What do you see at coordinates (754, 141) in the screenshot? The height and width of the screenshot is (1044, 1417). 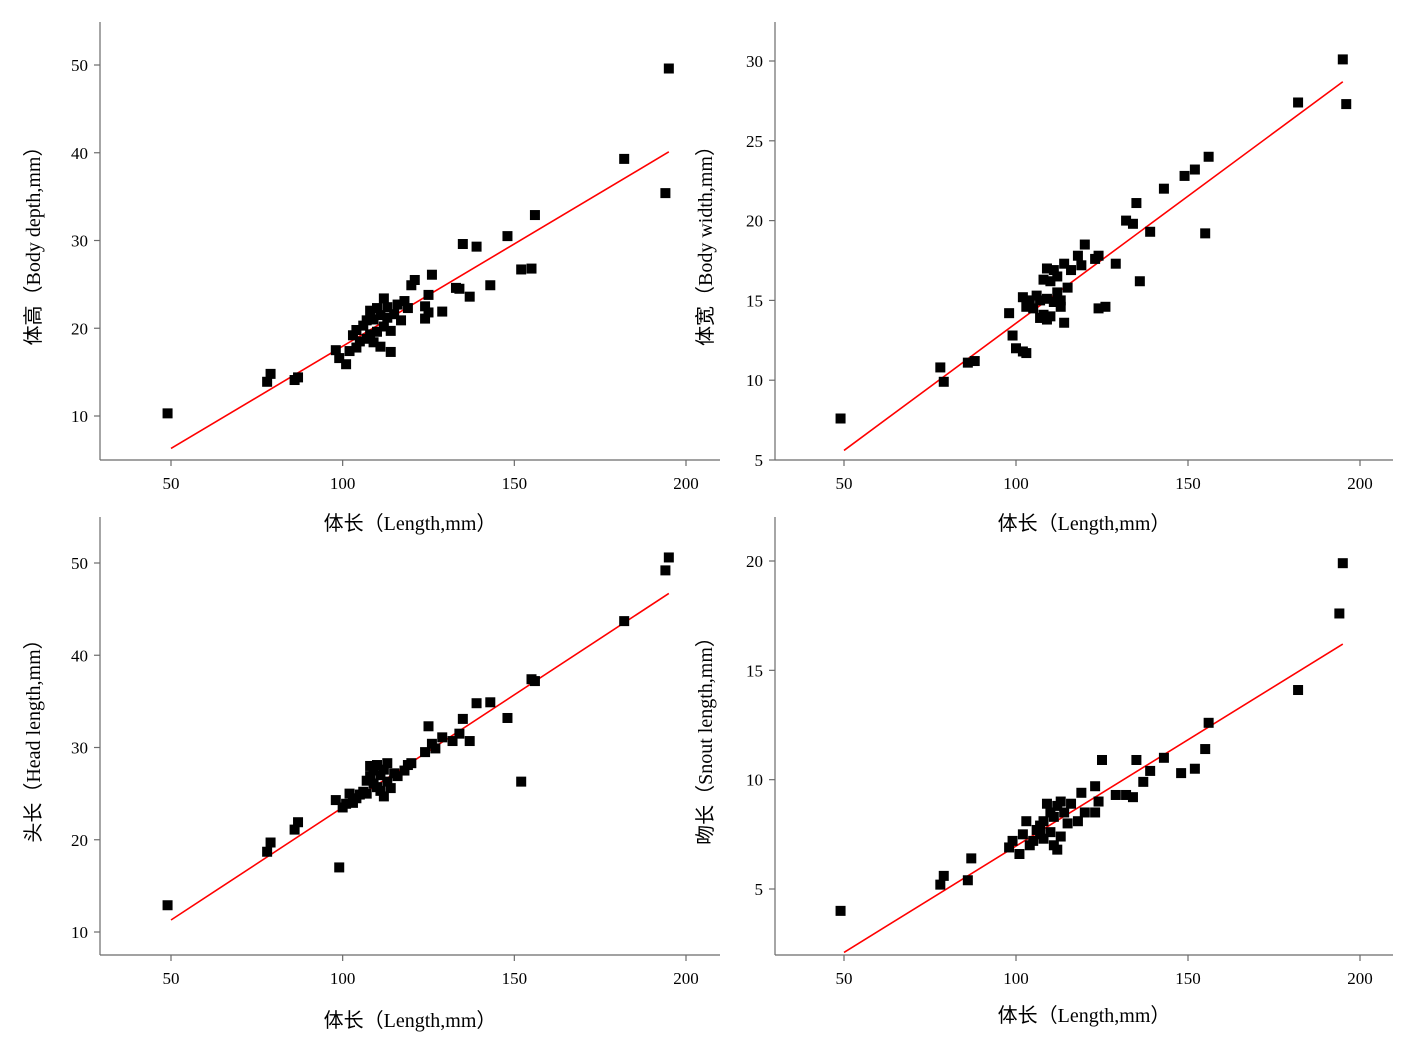 I see `y-tick-label: 25` at bounding box center [754, 141].